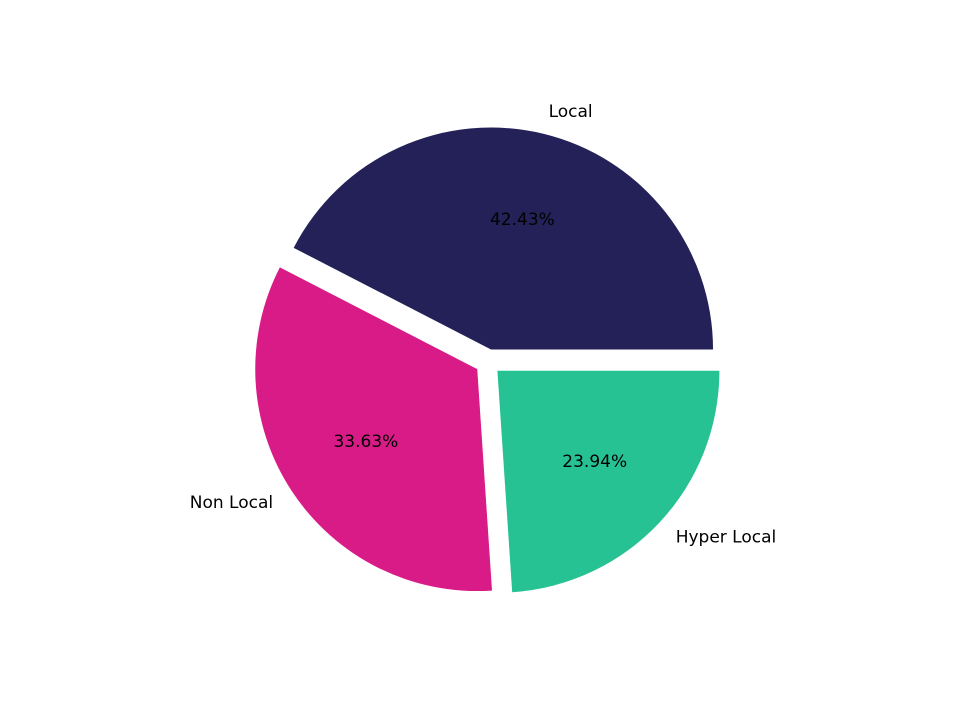  What do you see at coordinates (231, 503) in the screenshot?
I see `pie-label-non-local: Non Local` at bounding box center [231, 503].